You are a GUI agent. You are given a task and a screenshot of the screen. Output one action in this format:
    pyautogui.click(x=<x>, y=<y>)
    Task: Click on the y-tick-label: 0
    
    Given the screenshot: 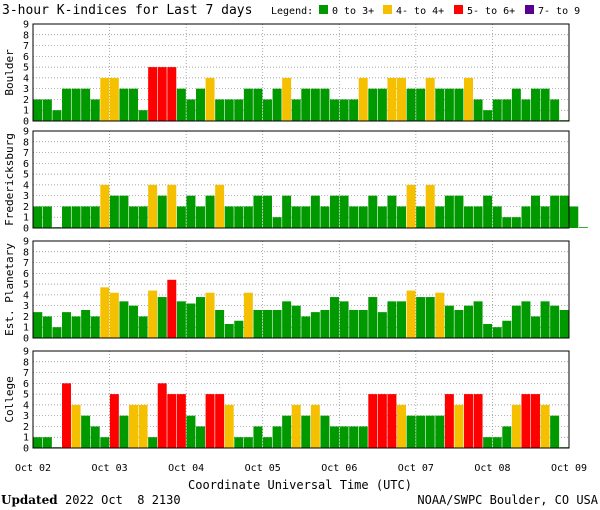 What is the action you would take?
    pyautogui.click(x=26, y=339)
    